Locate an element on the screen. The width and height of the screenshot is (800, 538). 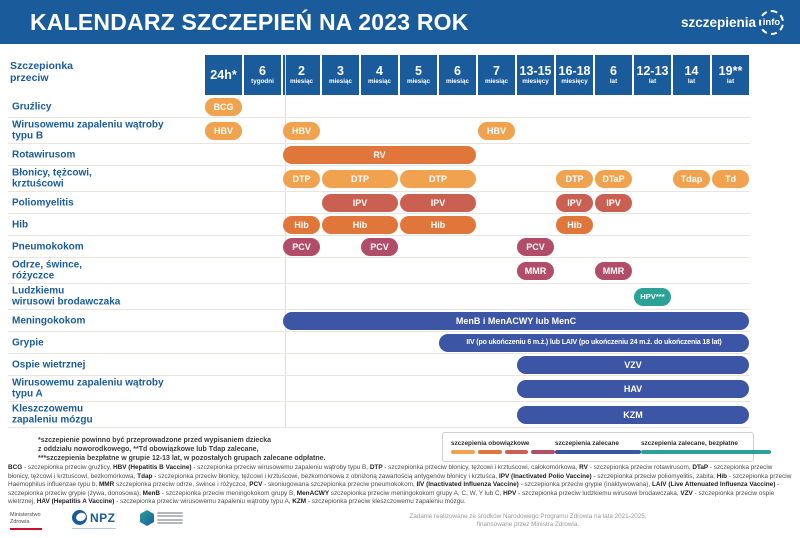
table-row: Gruźlicy BCG is located at coordinates (379, 107).